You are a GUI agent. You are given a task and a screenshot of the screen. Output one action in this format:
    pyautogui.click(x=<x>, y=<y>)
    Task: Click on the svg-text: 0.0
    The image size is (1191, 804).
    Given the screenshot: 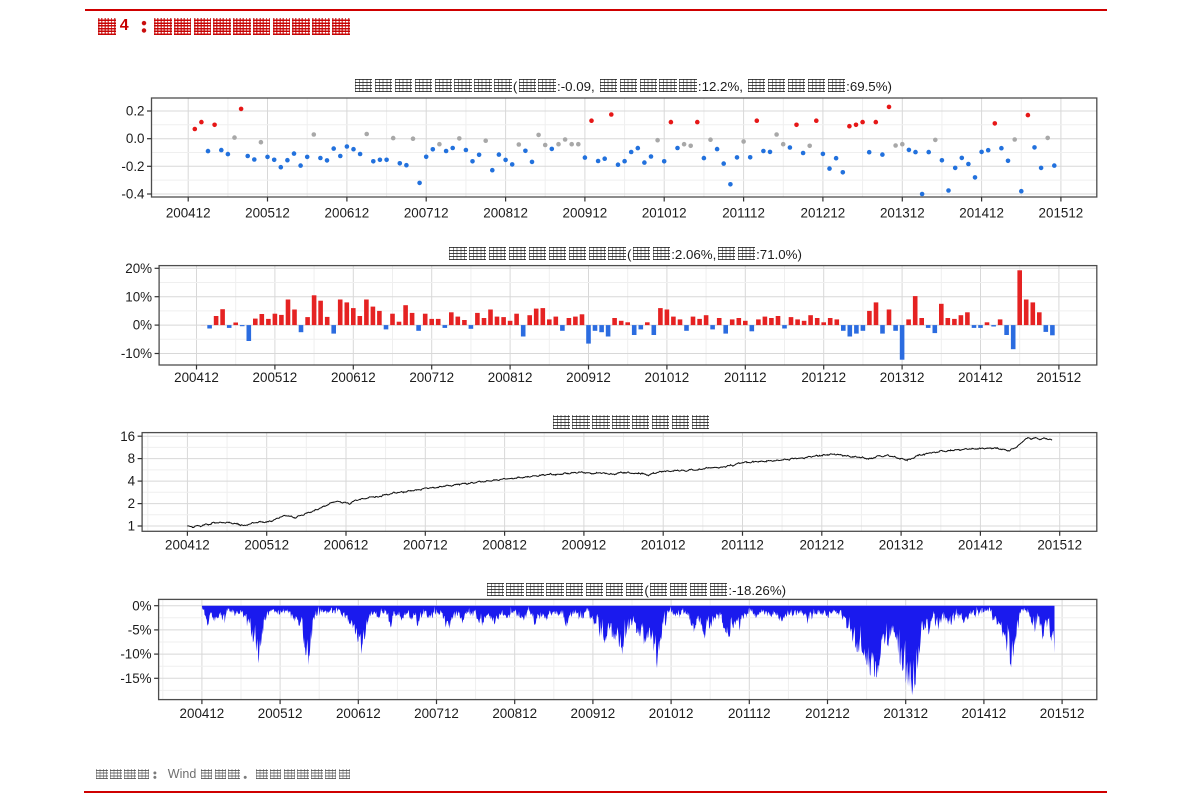 What is the action you would take?
    pyautogui.click(x=134, y=138)
    